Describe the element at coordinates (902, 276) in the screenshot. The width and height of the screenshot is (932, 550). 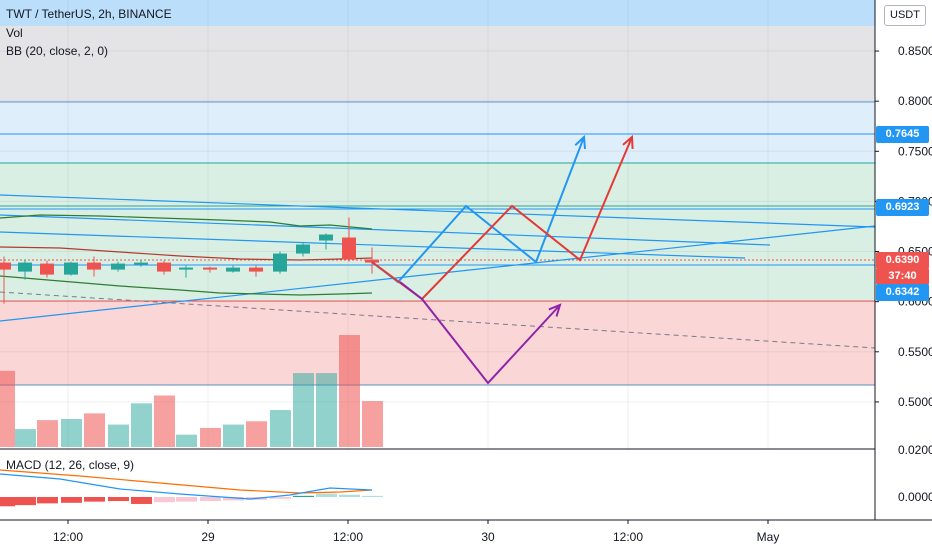
I see `countdown-badge: 37:40` at that location.